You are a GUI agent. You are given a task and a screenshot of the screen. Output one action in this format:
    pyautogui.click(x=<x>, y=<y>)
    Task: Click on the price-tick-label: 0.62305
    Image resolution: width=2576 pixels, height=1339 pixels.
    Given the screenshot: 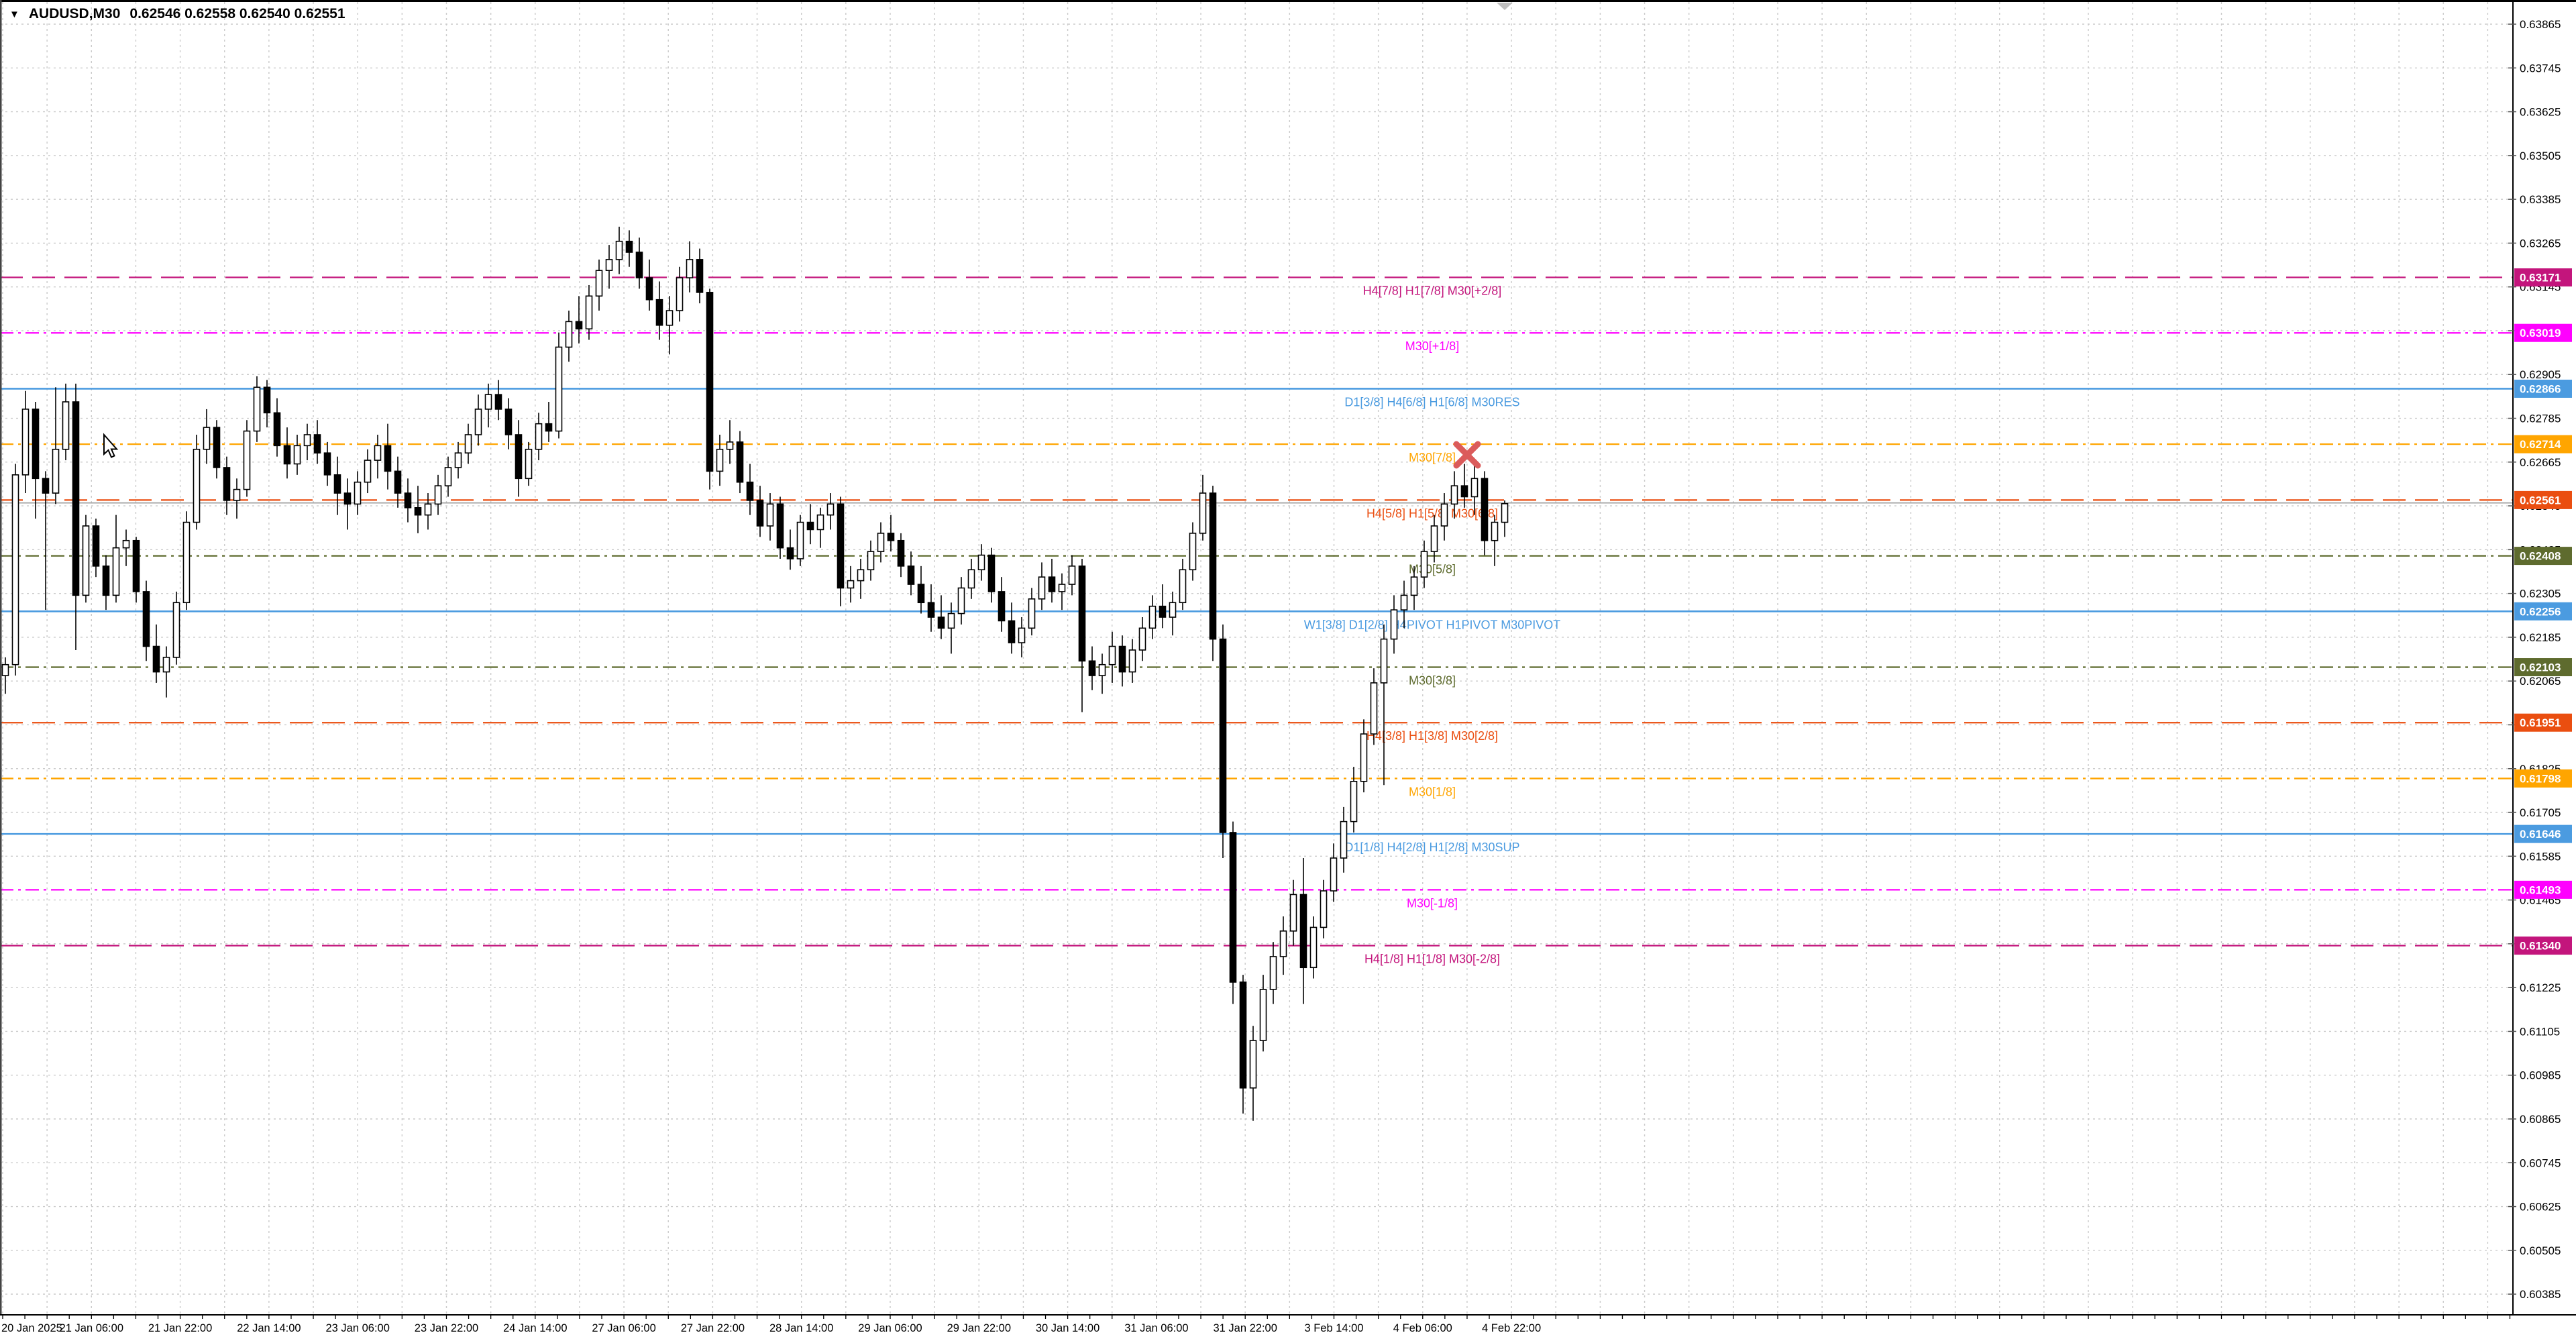 What is the action you would take?
    pyautogui.click(x=2540, y=594)
    